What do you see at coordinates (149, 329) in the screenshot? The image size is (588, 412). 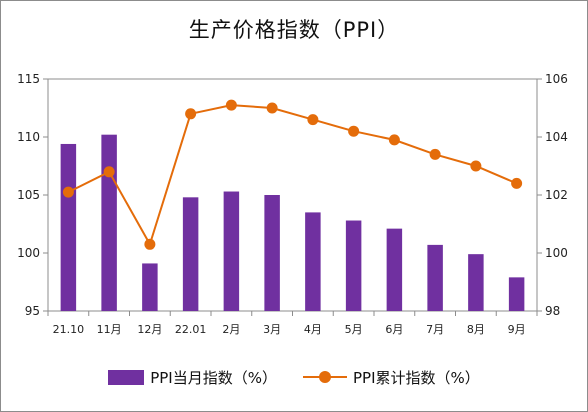 I see `x-tick-label: 12月` at bounding box center [149, 329].